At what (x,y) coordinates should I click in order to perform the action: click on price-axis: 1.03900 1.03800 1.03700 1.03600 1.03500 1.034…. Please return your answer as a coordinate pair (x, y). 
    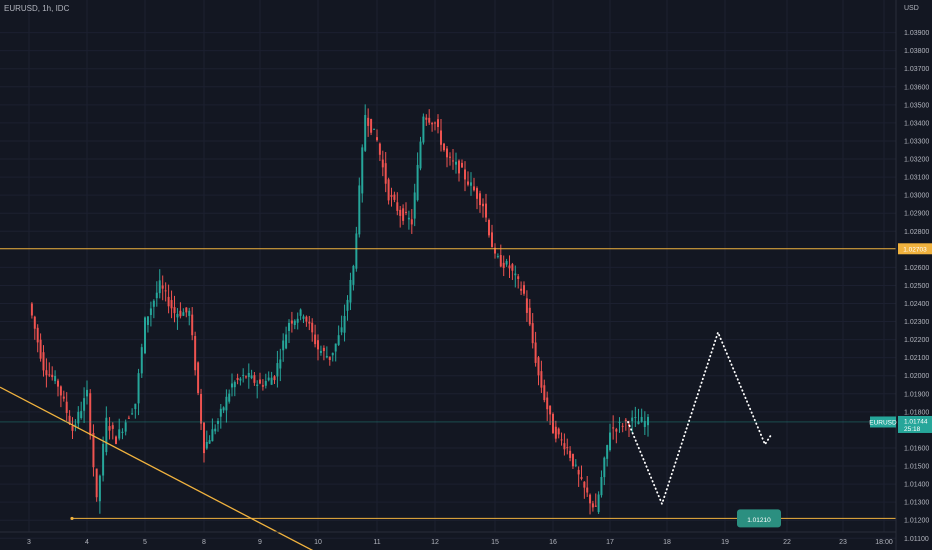
    Looking at the image, I should click on (900, 290).